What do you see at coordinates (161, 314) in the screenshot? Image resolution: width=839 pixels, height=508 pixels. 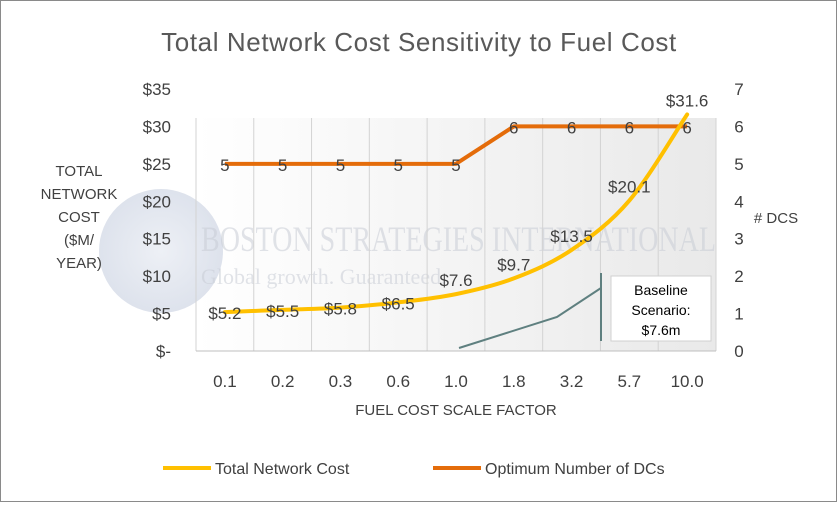 I see `y-tick-label: $5` at bounding box center [161, 314].